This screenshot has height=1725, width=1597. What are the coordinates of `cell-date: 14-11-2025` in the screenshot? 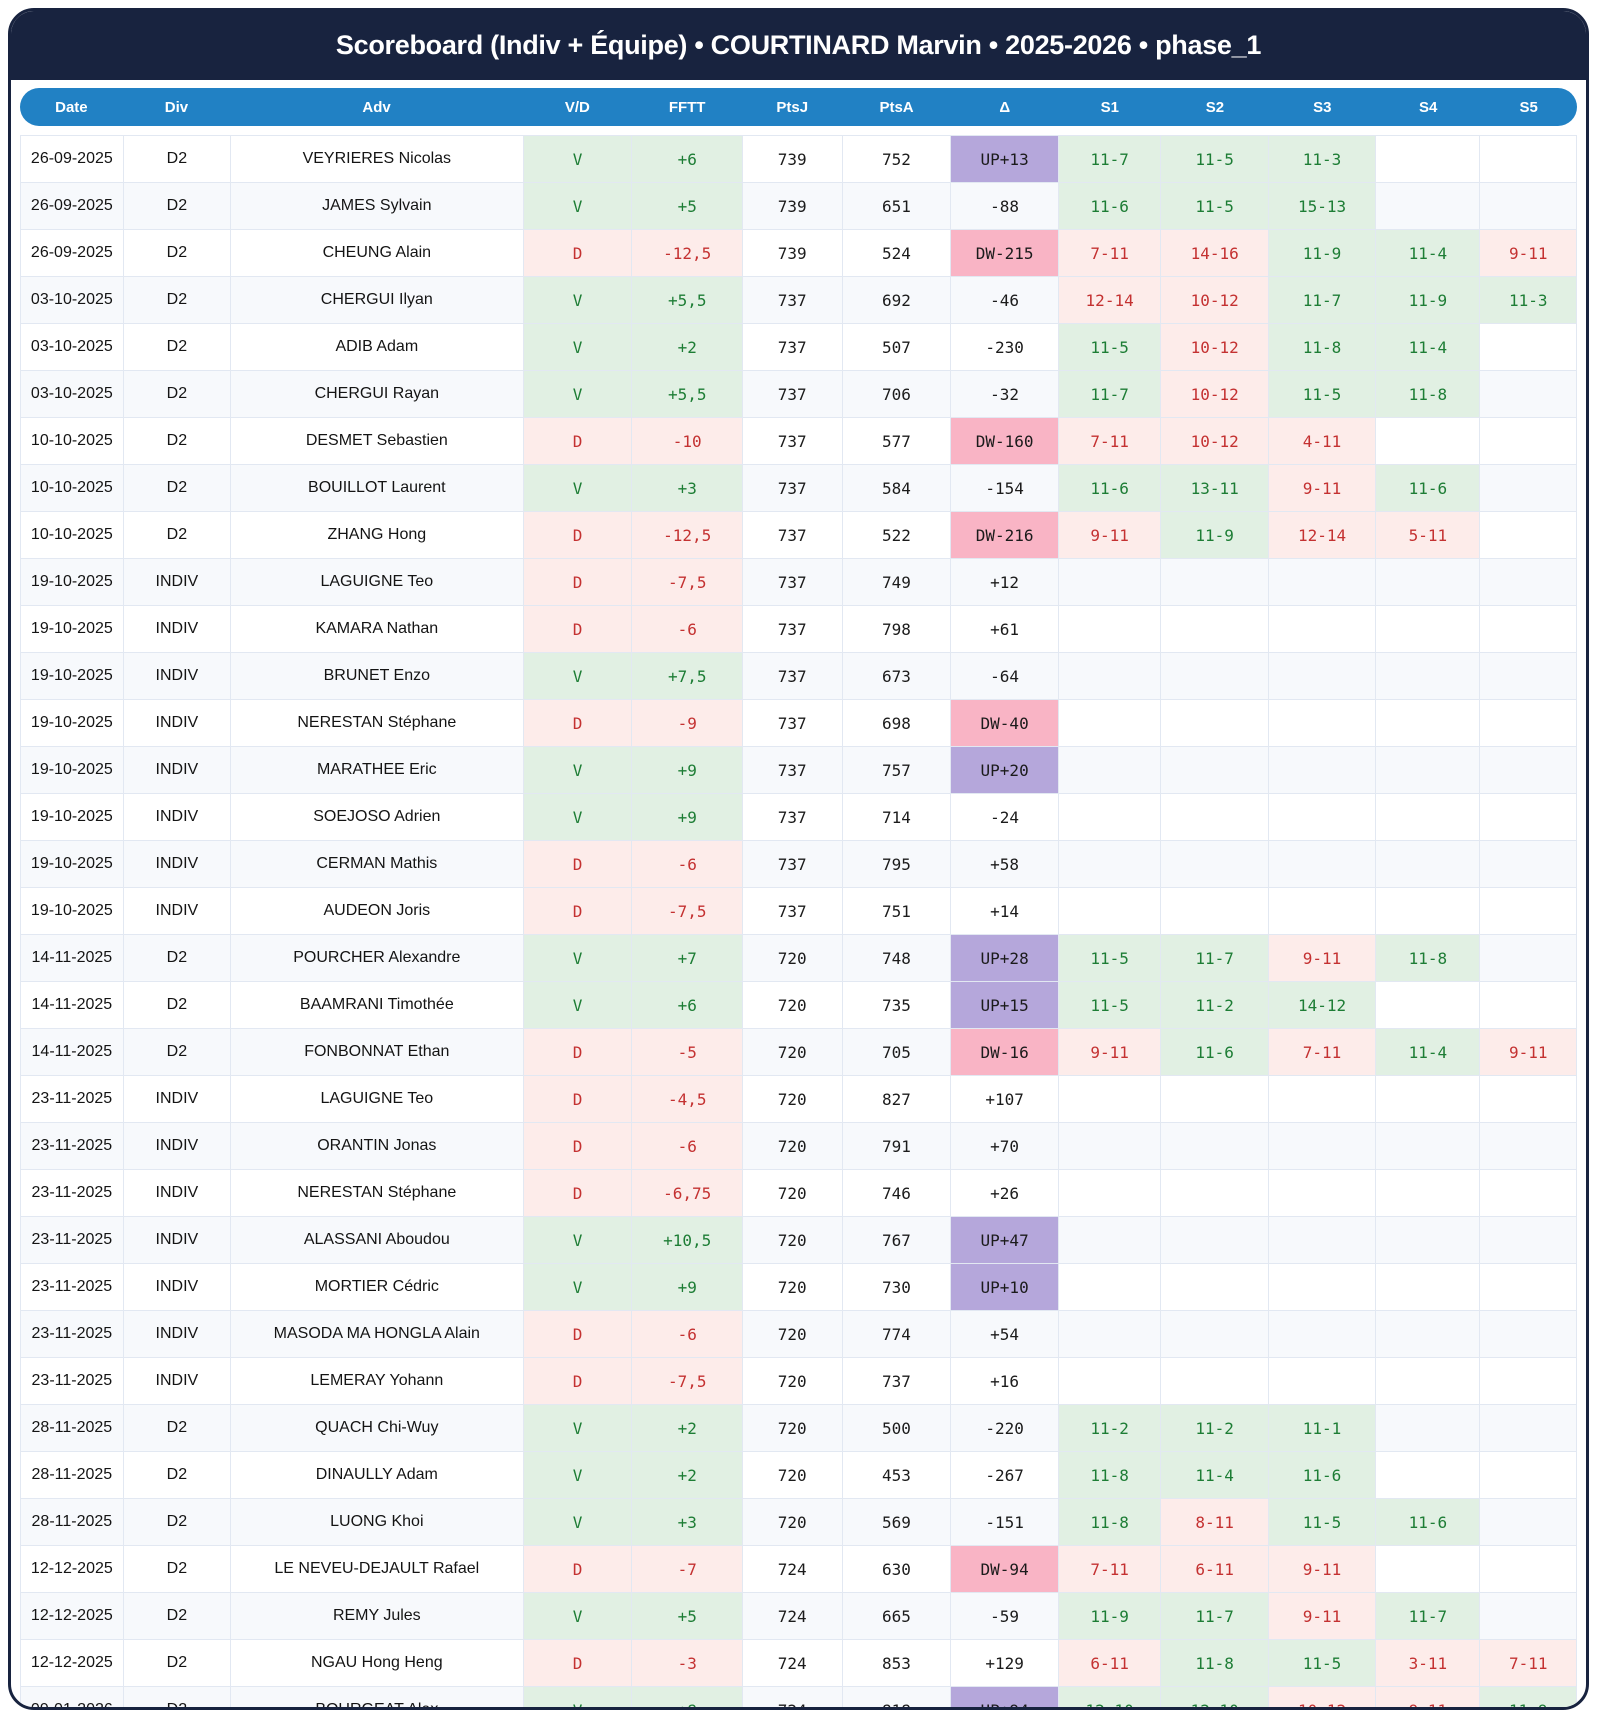 It's located at (72, 1005).